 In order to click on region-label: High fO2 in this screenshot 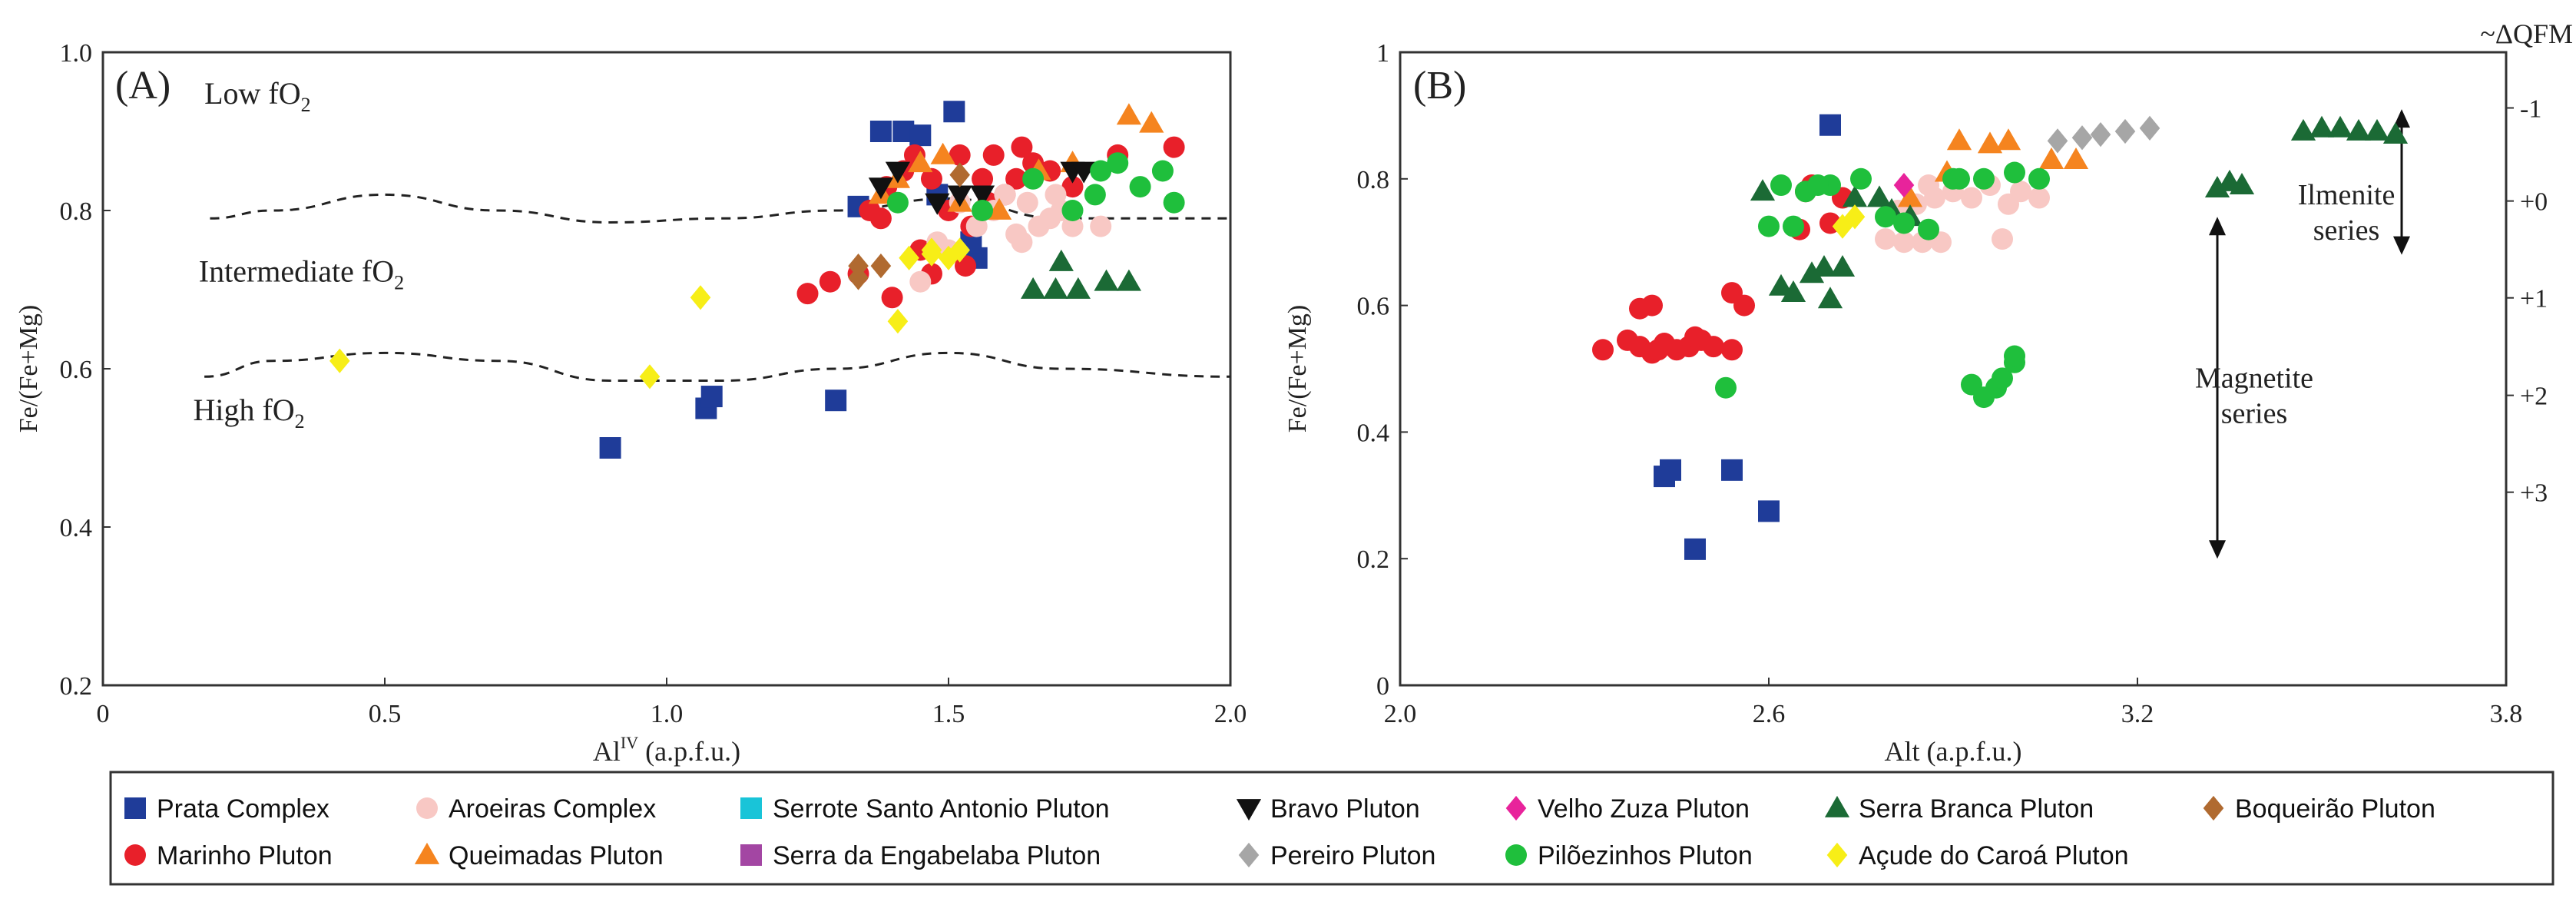, I will do `click(248, 413)`.